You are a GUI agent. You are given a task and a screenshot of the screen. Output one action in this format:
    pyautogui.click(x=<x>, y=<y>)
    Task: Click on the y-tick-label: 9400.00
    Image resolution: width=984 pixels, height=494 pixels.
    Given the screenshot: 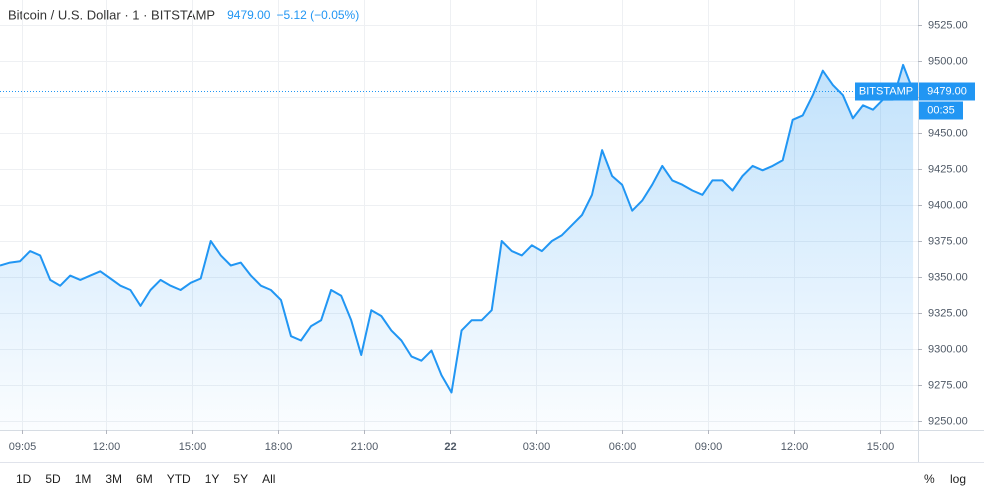 What is the action you would take?
    pyautogui.click(x=948, y=205)
    